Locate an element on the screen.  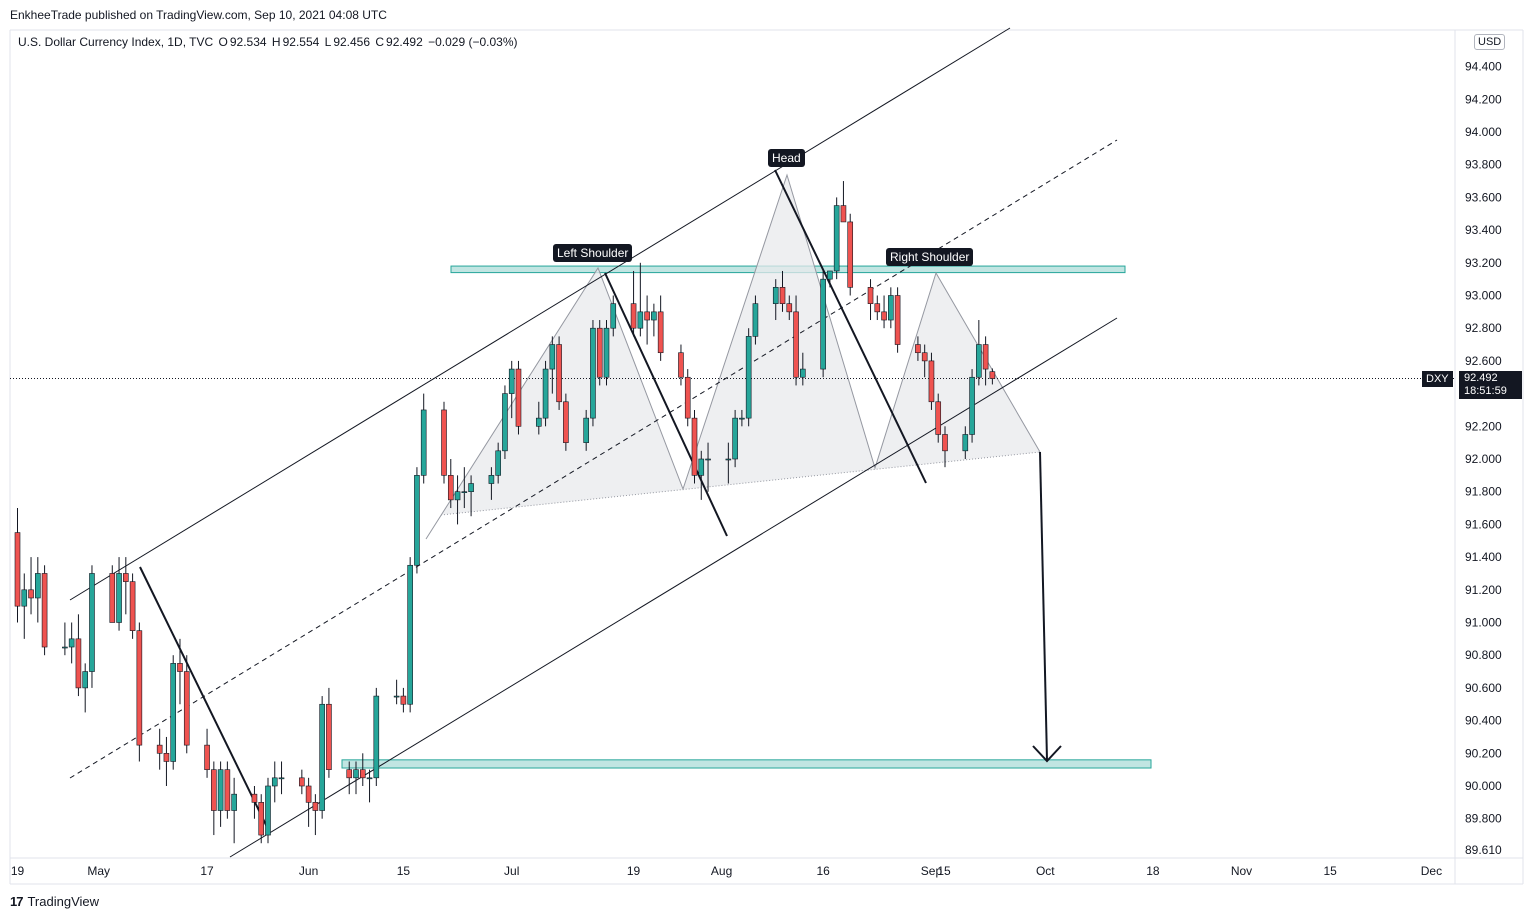
pattern-shading is located at coordinates (740, 345).